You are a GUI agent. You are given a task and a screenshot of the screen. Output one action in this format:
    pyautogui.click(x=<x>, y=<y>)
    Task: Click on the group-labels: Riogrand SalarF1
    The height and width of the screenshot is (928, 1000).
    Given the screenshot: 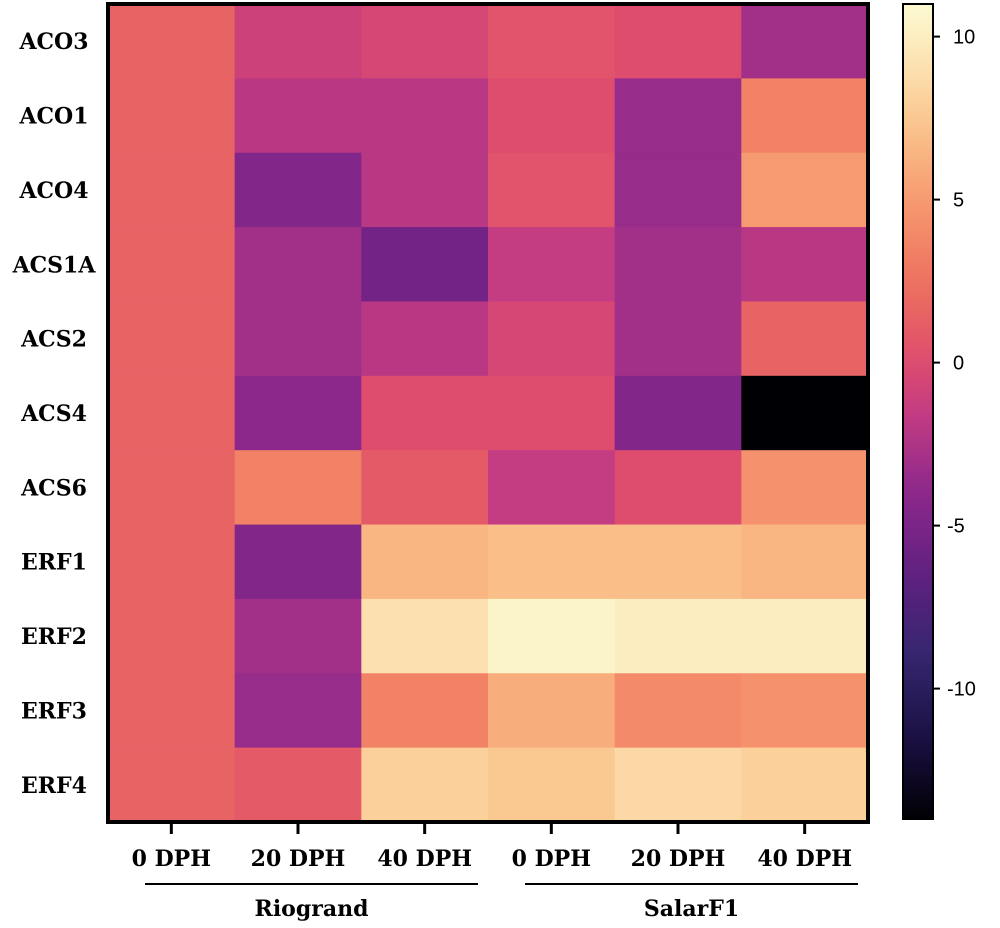 What is the action you would take?
    pyautogui.click(x=501, y=902)
    